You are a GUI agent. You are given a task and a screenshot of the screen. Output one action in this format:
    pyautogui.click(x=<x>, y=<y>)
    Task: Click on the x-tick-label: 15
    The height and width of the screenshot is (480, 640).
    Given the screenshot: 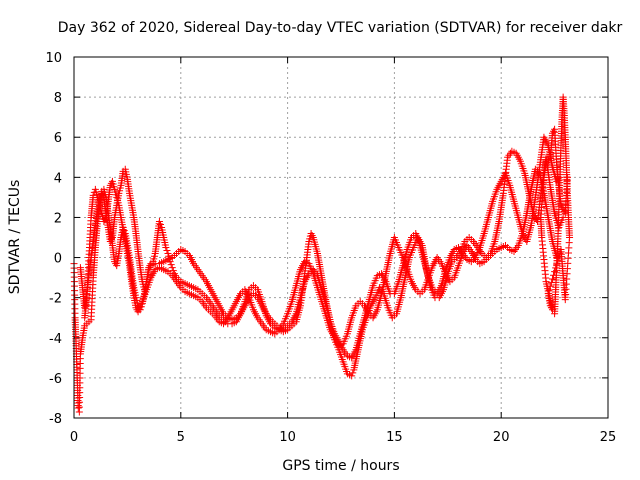 What is the action you would take?
    pyautogui.click(x=394, y=437)
    